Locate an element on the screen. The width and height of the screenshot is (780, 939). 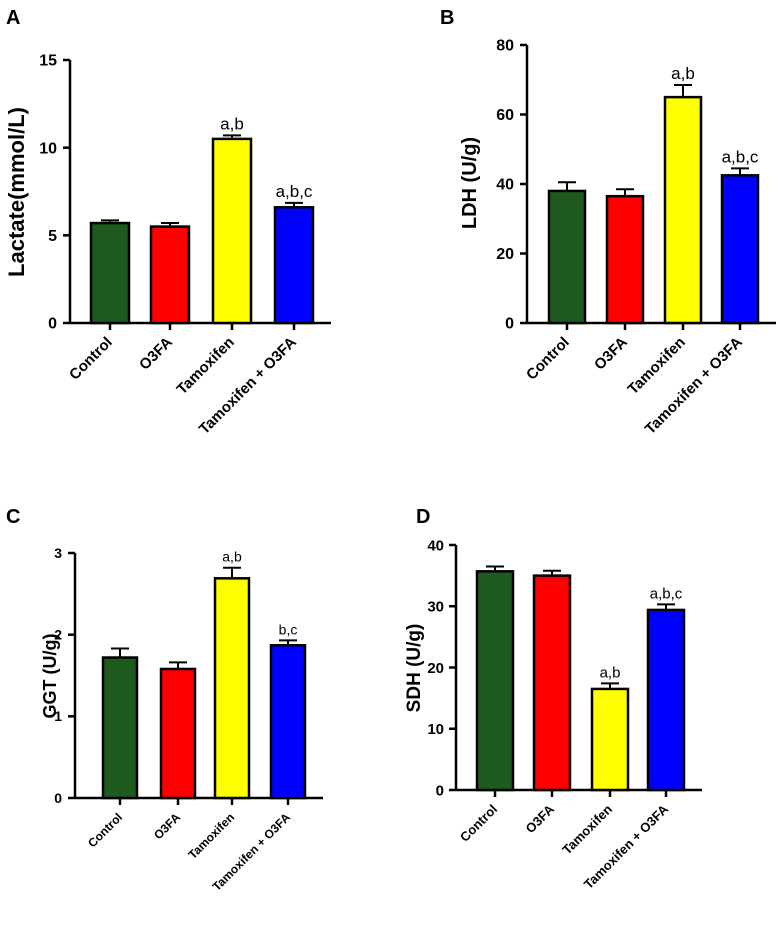
y-tick-label: 3 is located at coordinates (58, 553).